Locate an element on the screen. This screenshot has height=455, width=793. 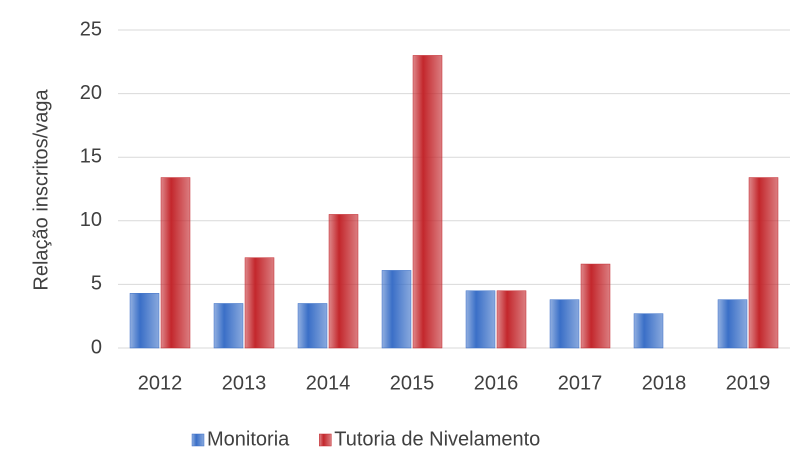
y-tick-label: 10 is located at coordinates (91, 220).